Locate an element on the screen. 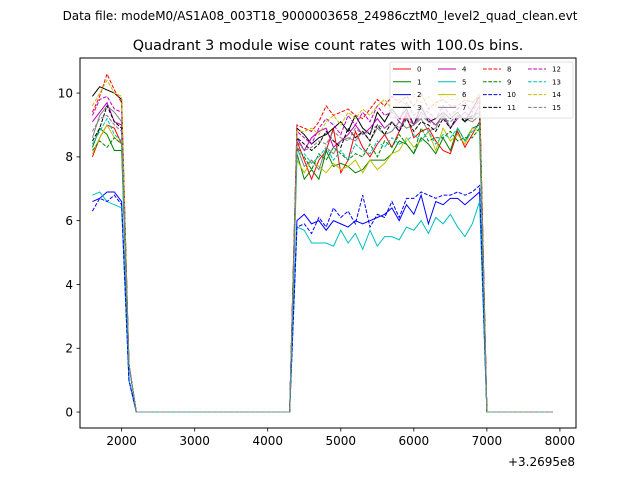 The image size is (640, 480). legend-label-2: 2 is located at coordinates (419, 95).